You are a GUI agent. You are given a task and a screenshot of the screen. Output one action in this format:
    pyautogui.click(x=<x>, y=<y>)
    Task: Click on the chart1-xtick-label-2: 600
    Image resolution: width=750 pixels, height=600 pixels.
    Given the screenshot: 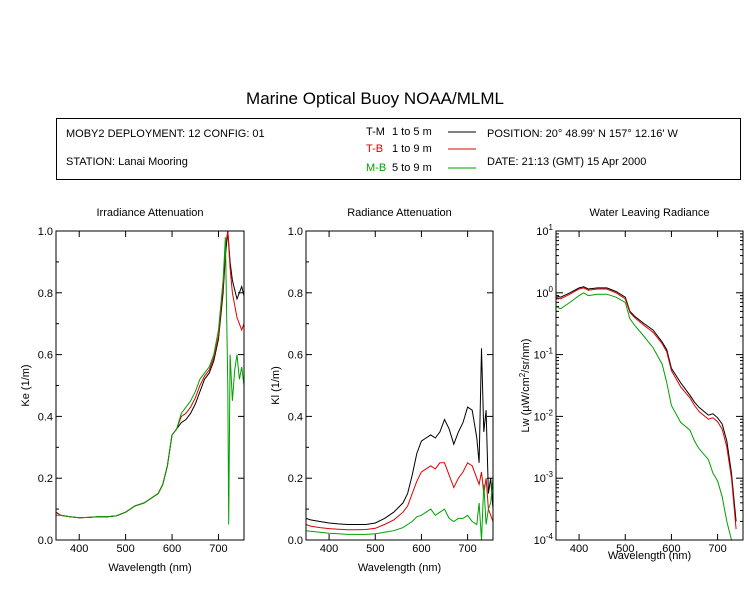 What is the action you would take?
    pyautogui.click(x=172, y=549)
    